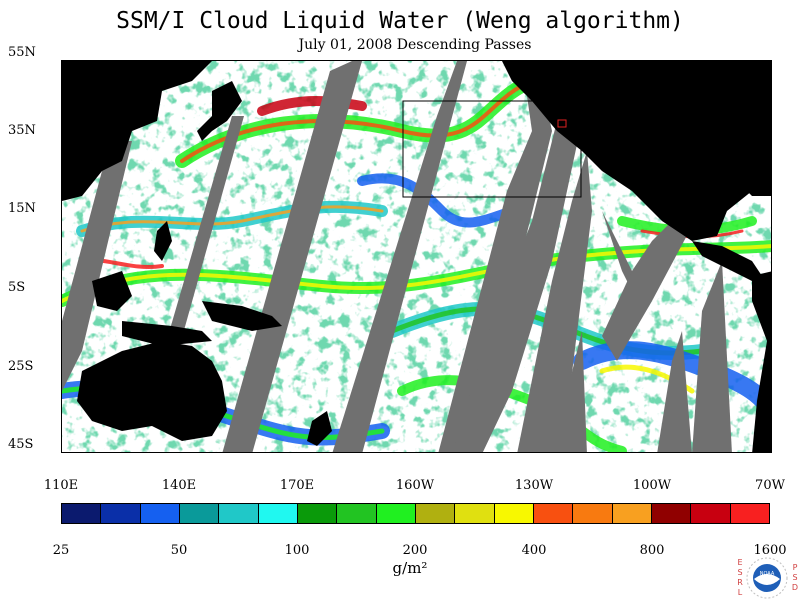 The height and width of the screenshot is (600, 800). What do you see at coordinates (410, 568) in the screenshot?
I see `units-label: g/m²` at bounding box center [410, 568].